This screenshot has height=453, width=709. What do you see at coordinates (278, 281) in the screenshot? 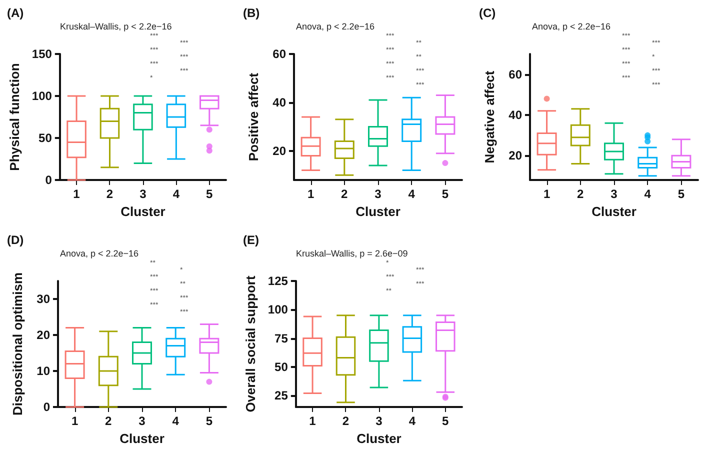
I see `y-tick-label: 125` at bounding box center [278, 281].